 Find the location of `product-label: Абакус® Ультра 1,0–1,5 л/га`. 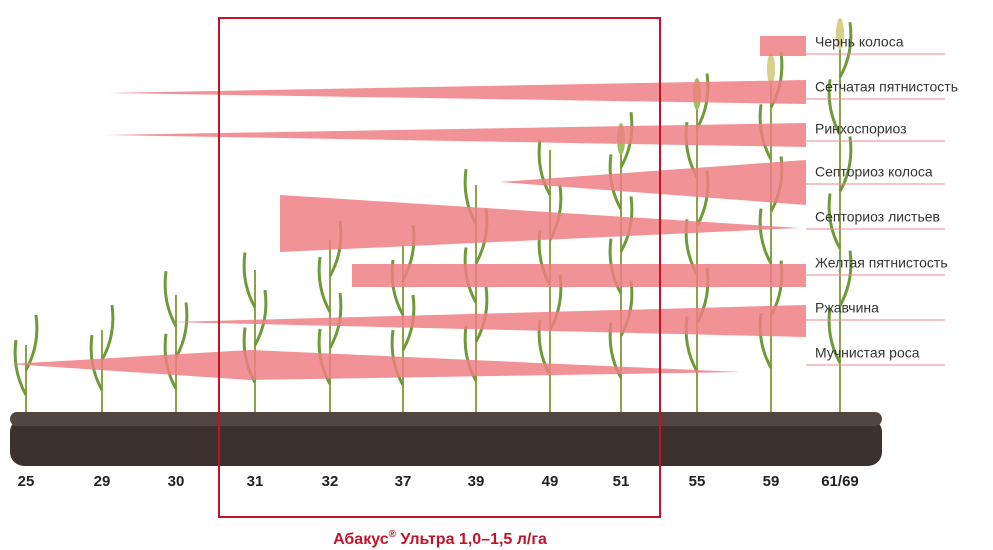

product-label: Абакус® Ультра 1,0–1,5 л/га is located at coordinates (440, 539).